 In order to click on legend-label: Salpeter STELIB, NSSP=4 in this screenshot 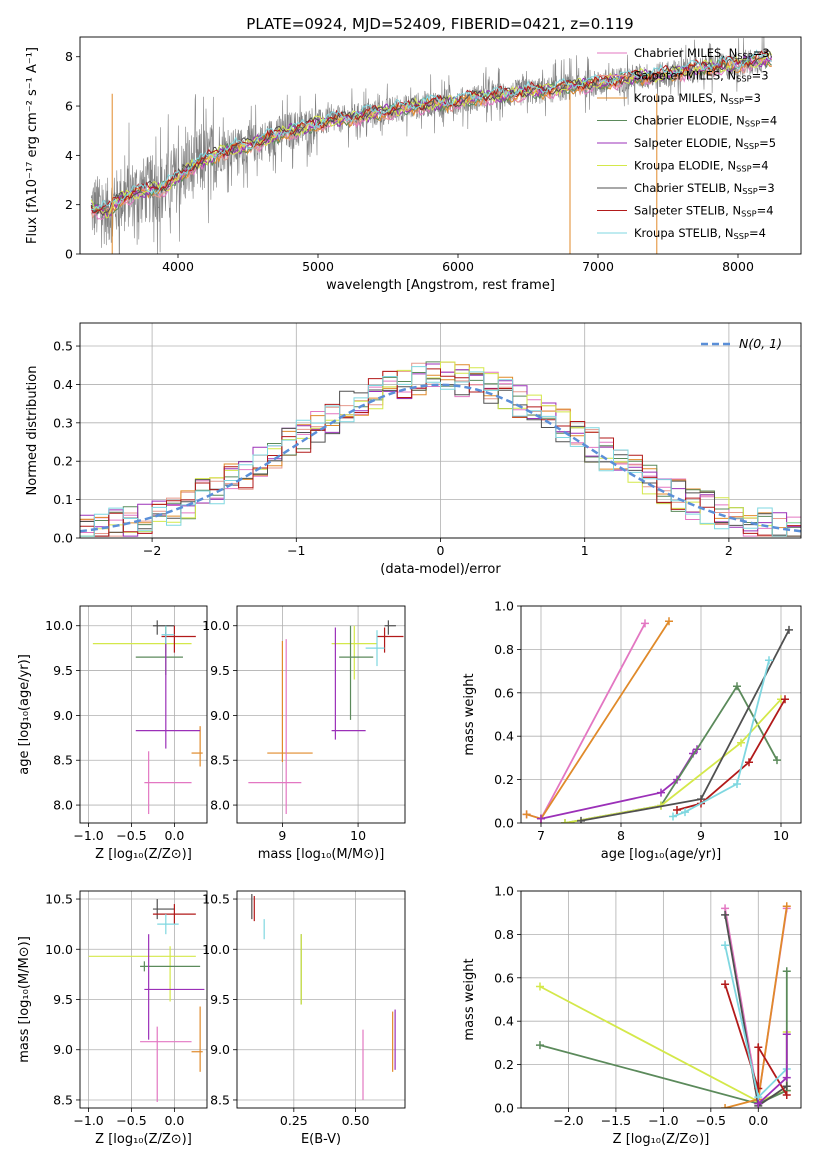, I will do `click(704, 211)`.